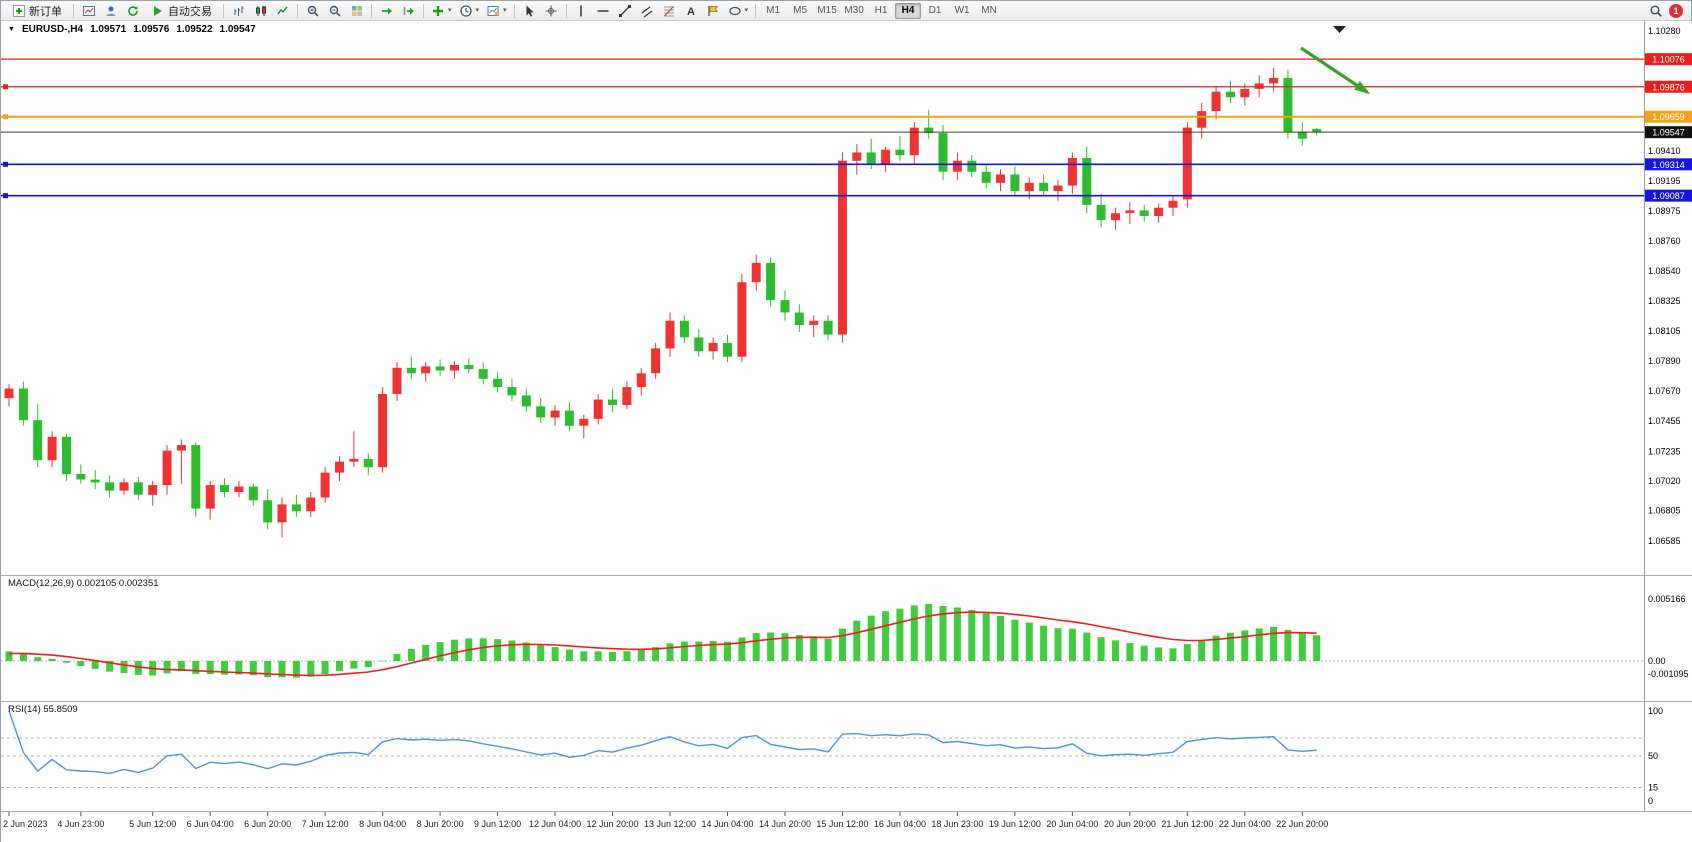 The image size is (1692, 842). What do you see at coordinates (1664, 331) in the screenshot?
I see `price-axis-label: 1.08105` at bounding box center [1664, 331].